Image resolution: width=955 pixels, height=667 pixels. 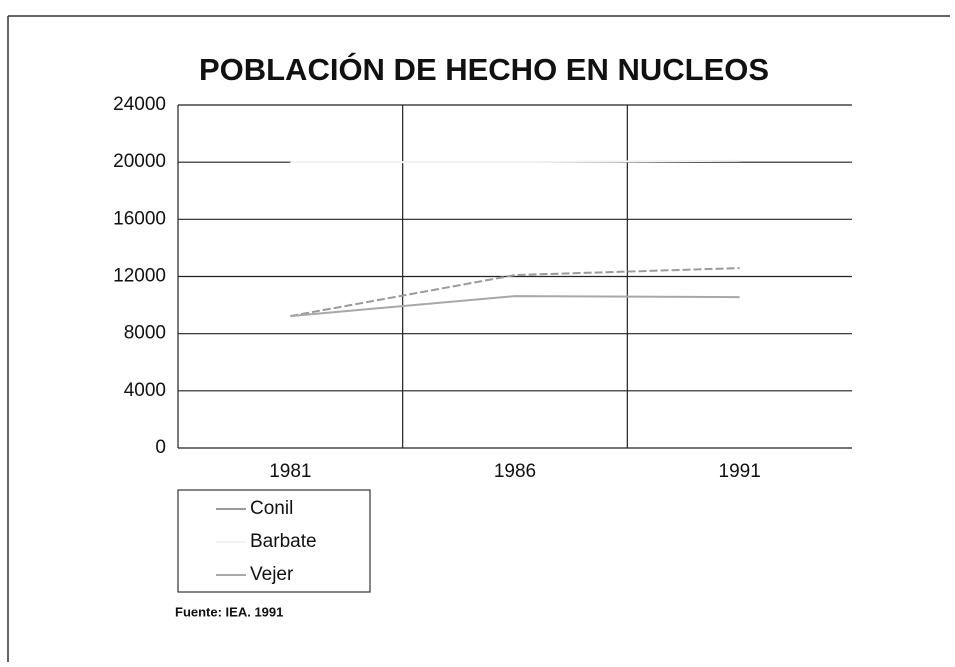 What do you see at coordinates (139, 276) in the screenshot?
I see `y-tick-label: 12000` at bounding box center [139, 276].